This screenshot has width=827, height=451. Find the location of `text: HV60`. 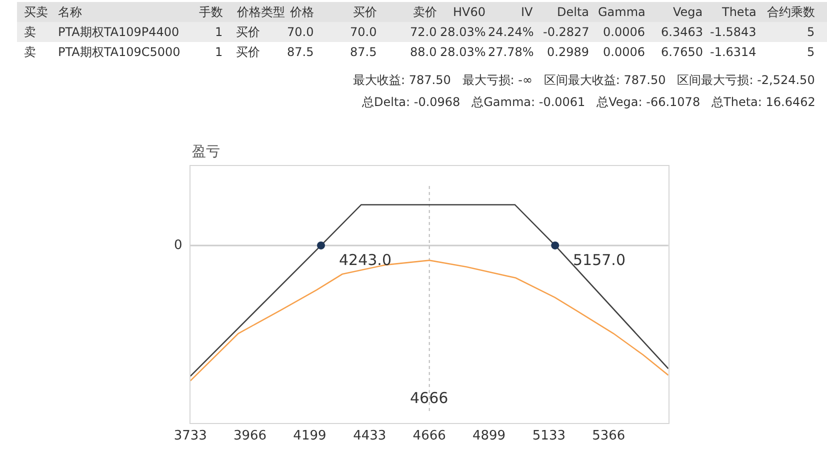

text: HV60 is located at coordinates (469, 12).